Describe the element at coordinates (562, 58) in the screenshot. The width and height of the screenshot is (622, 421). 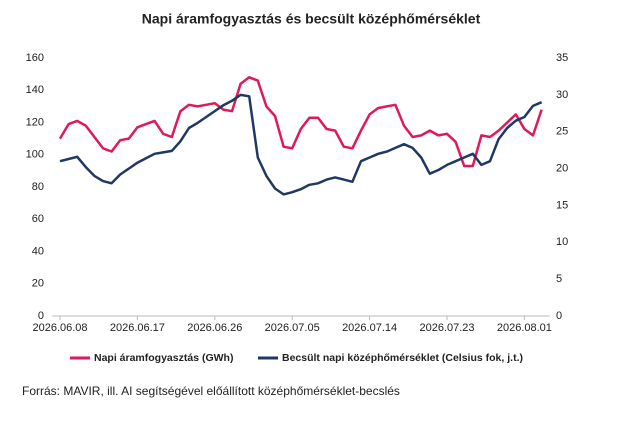
I see `y2-tick-label: 35` at that location.